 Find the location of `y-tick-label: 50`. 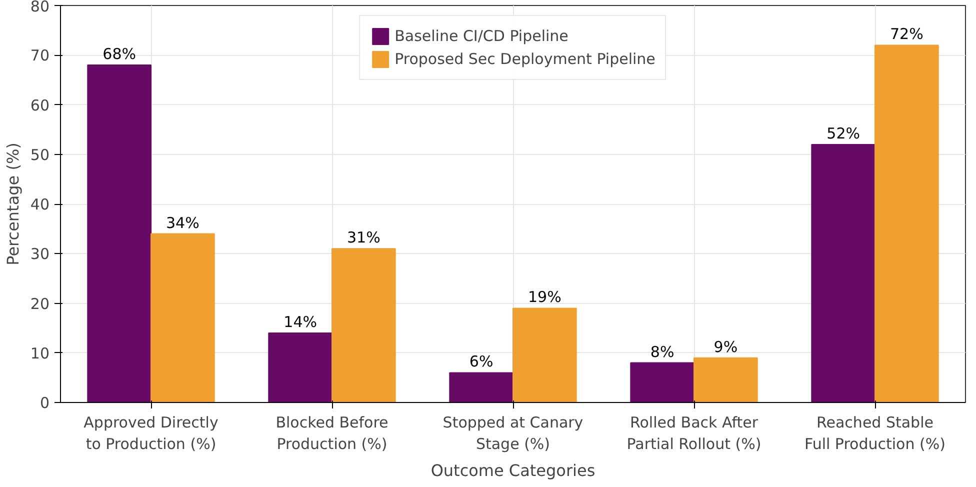

y-tick-label: 50 is located at coordinates (40, 155).